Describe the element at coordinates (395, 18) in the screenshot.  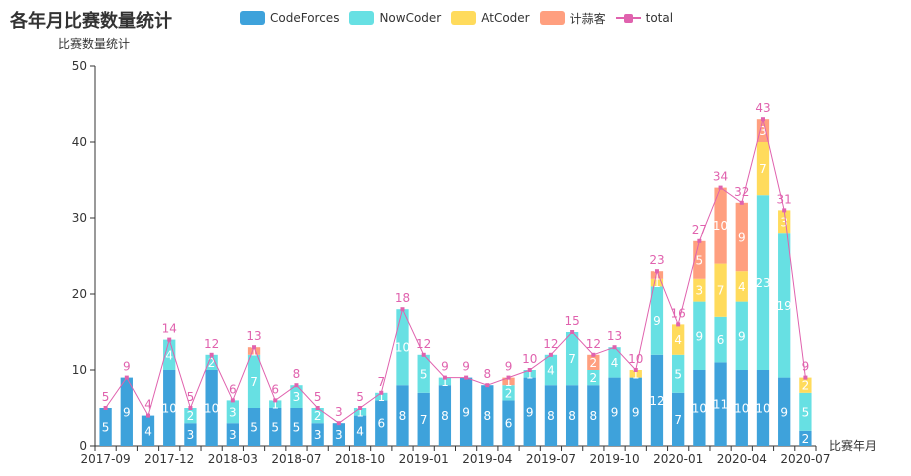
I see `legend-item-nowcoder: NowCoder` at that location.